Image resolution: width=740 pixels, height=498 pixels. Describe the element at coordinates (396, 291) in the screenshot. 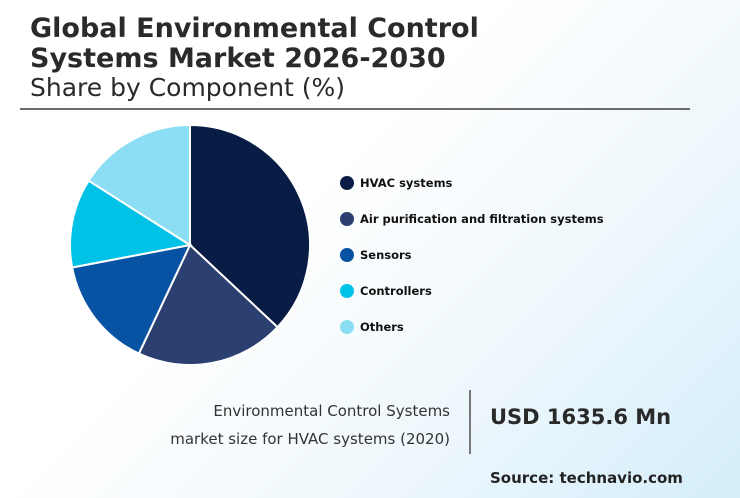

I see `legend-label: Controllers` at that location.